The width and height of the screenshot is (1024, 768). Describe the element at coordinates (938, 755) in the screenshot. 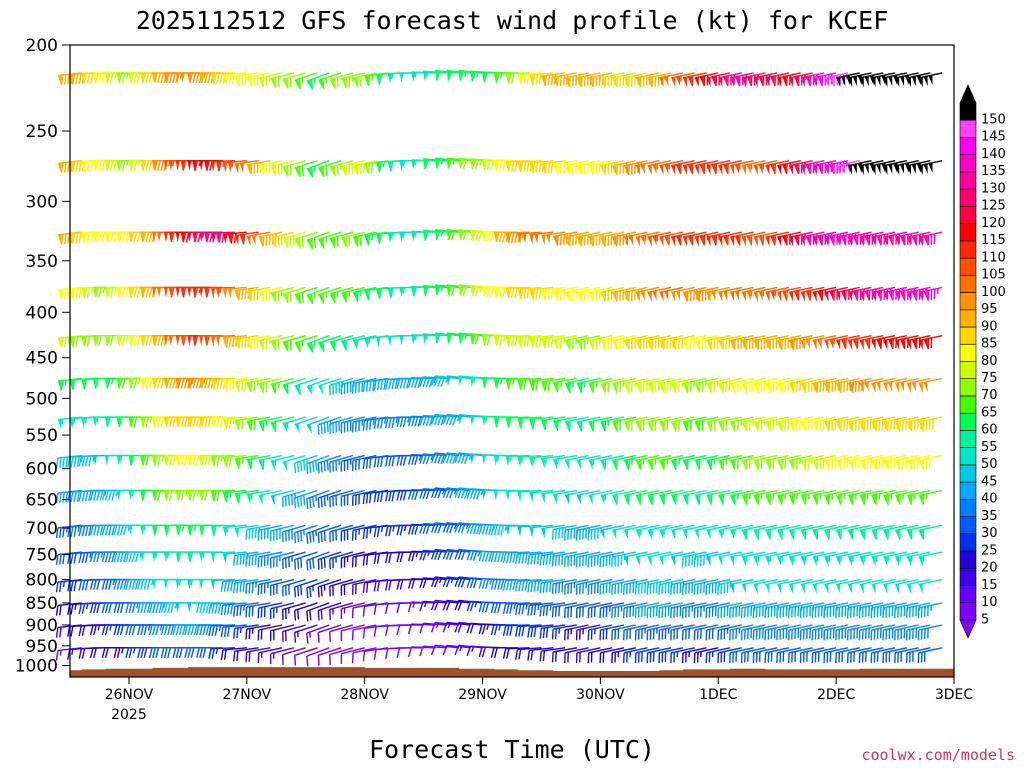

I see `credit-link: coolwx.com/models` at that location.